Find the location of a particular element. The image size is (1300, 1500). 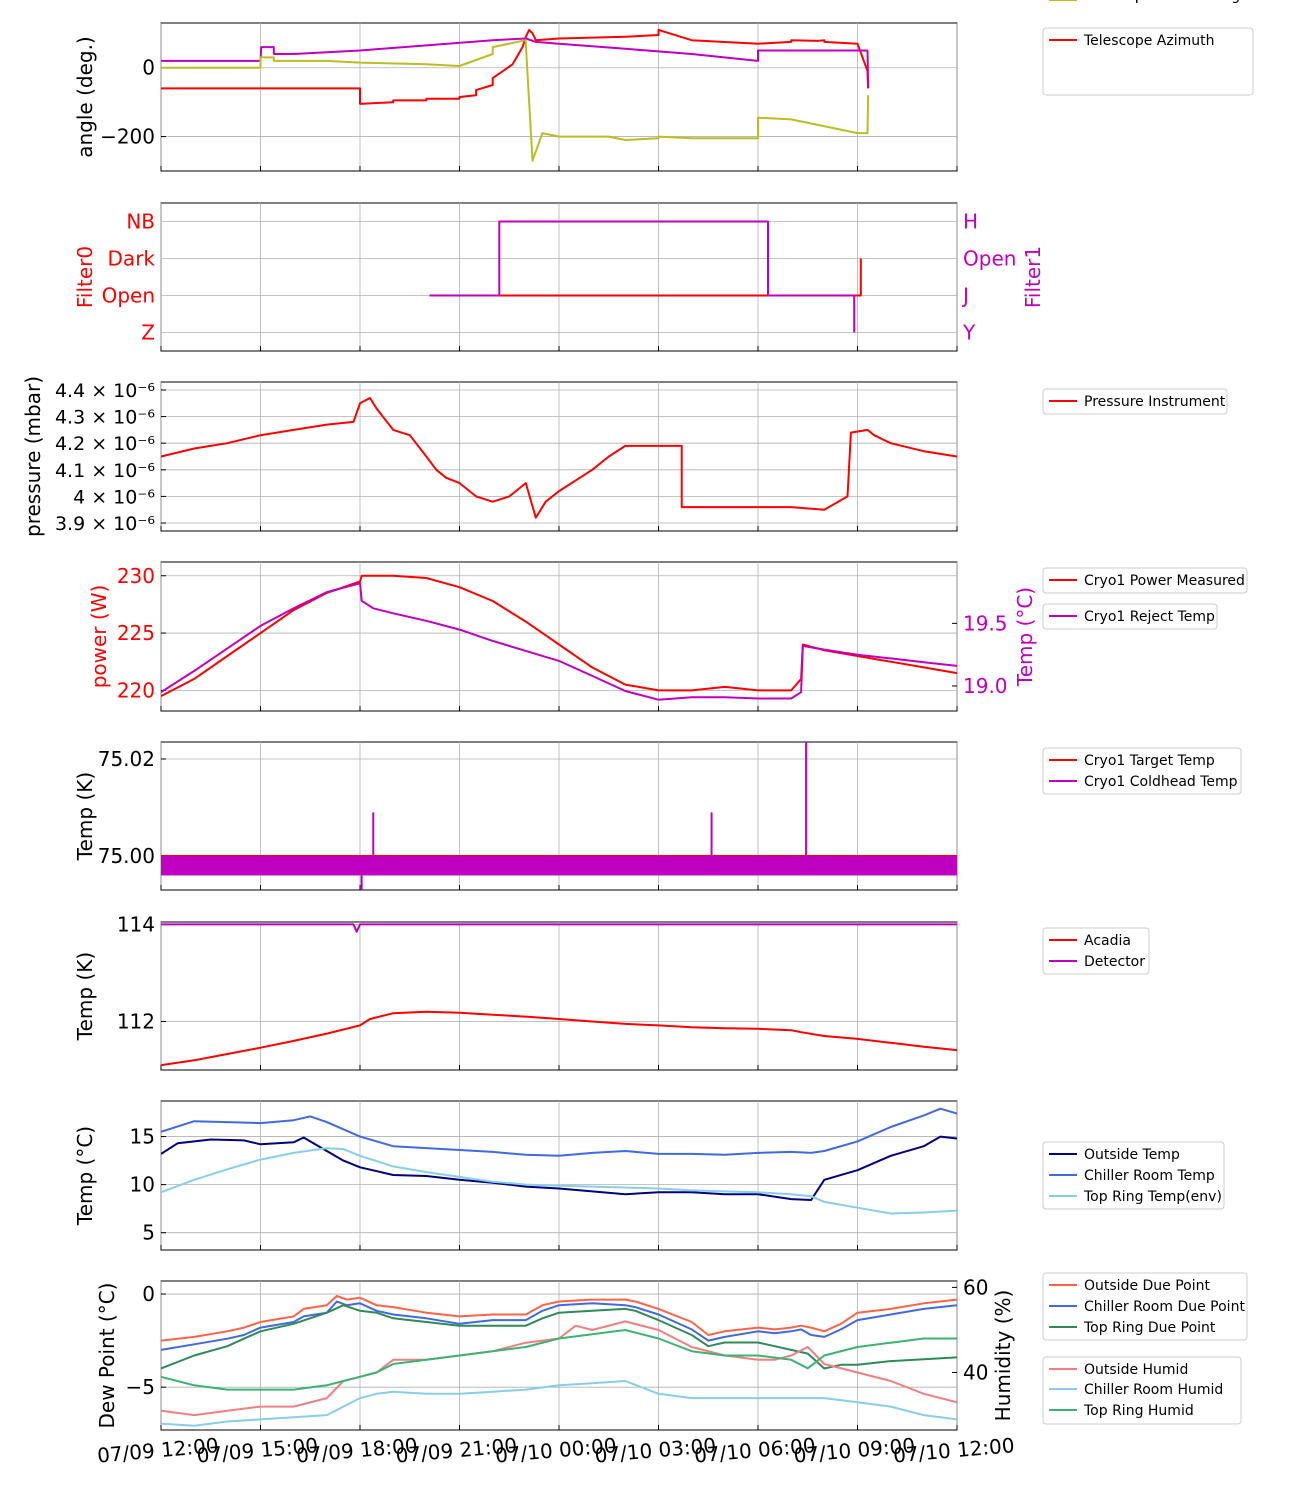

legend-label: Chiller Room Due Point is located at coordinates (1164, 1307).